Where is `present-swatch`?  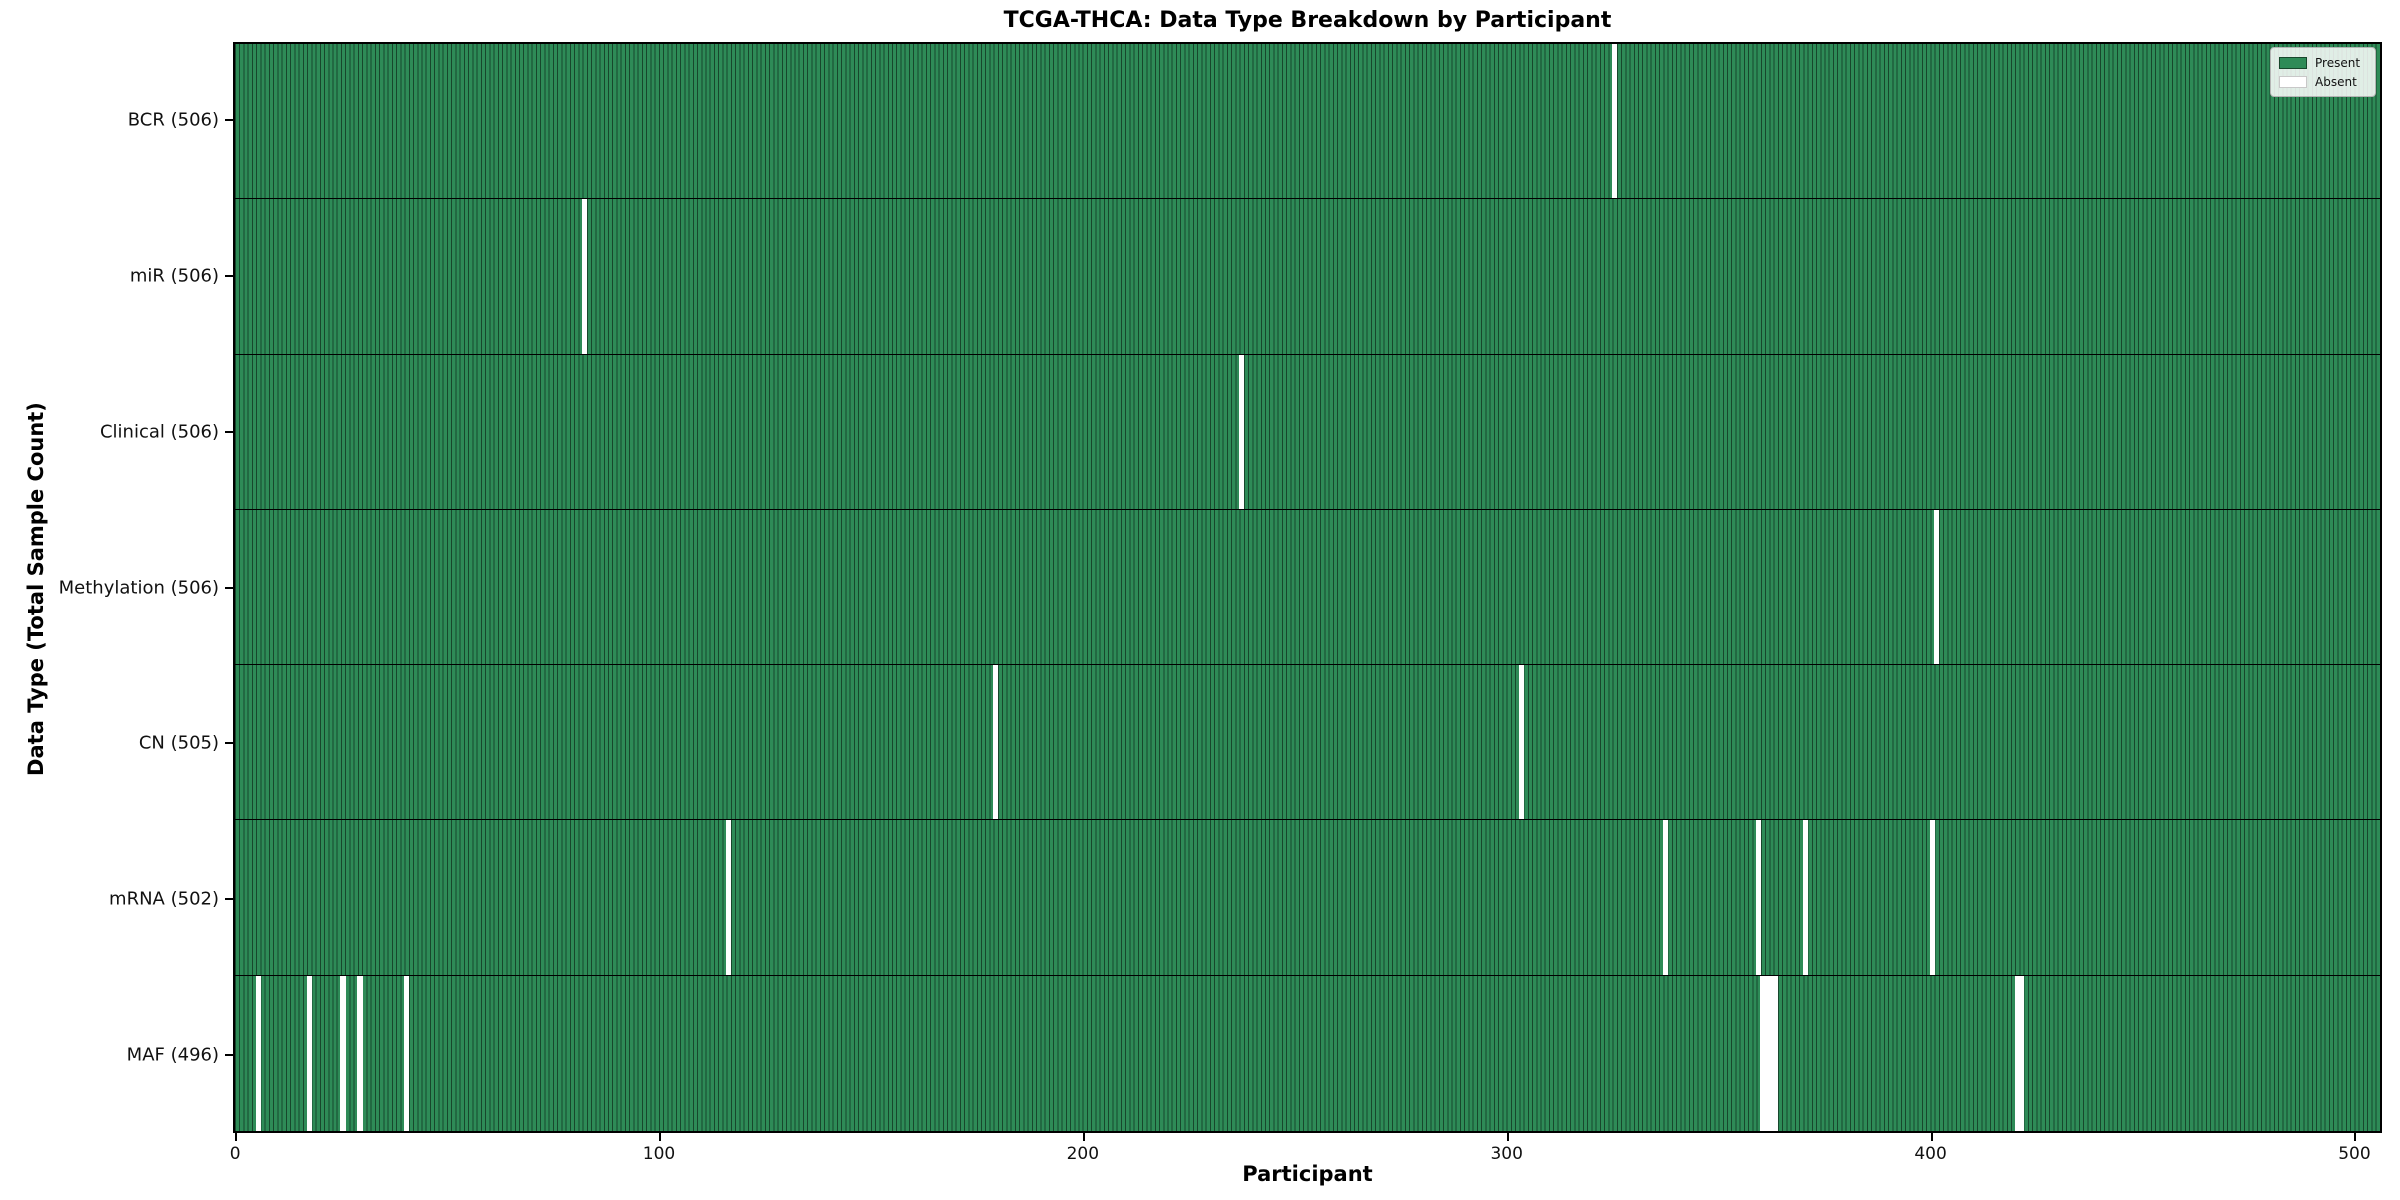
present-swatch is located at coordinates (2293, 62).